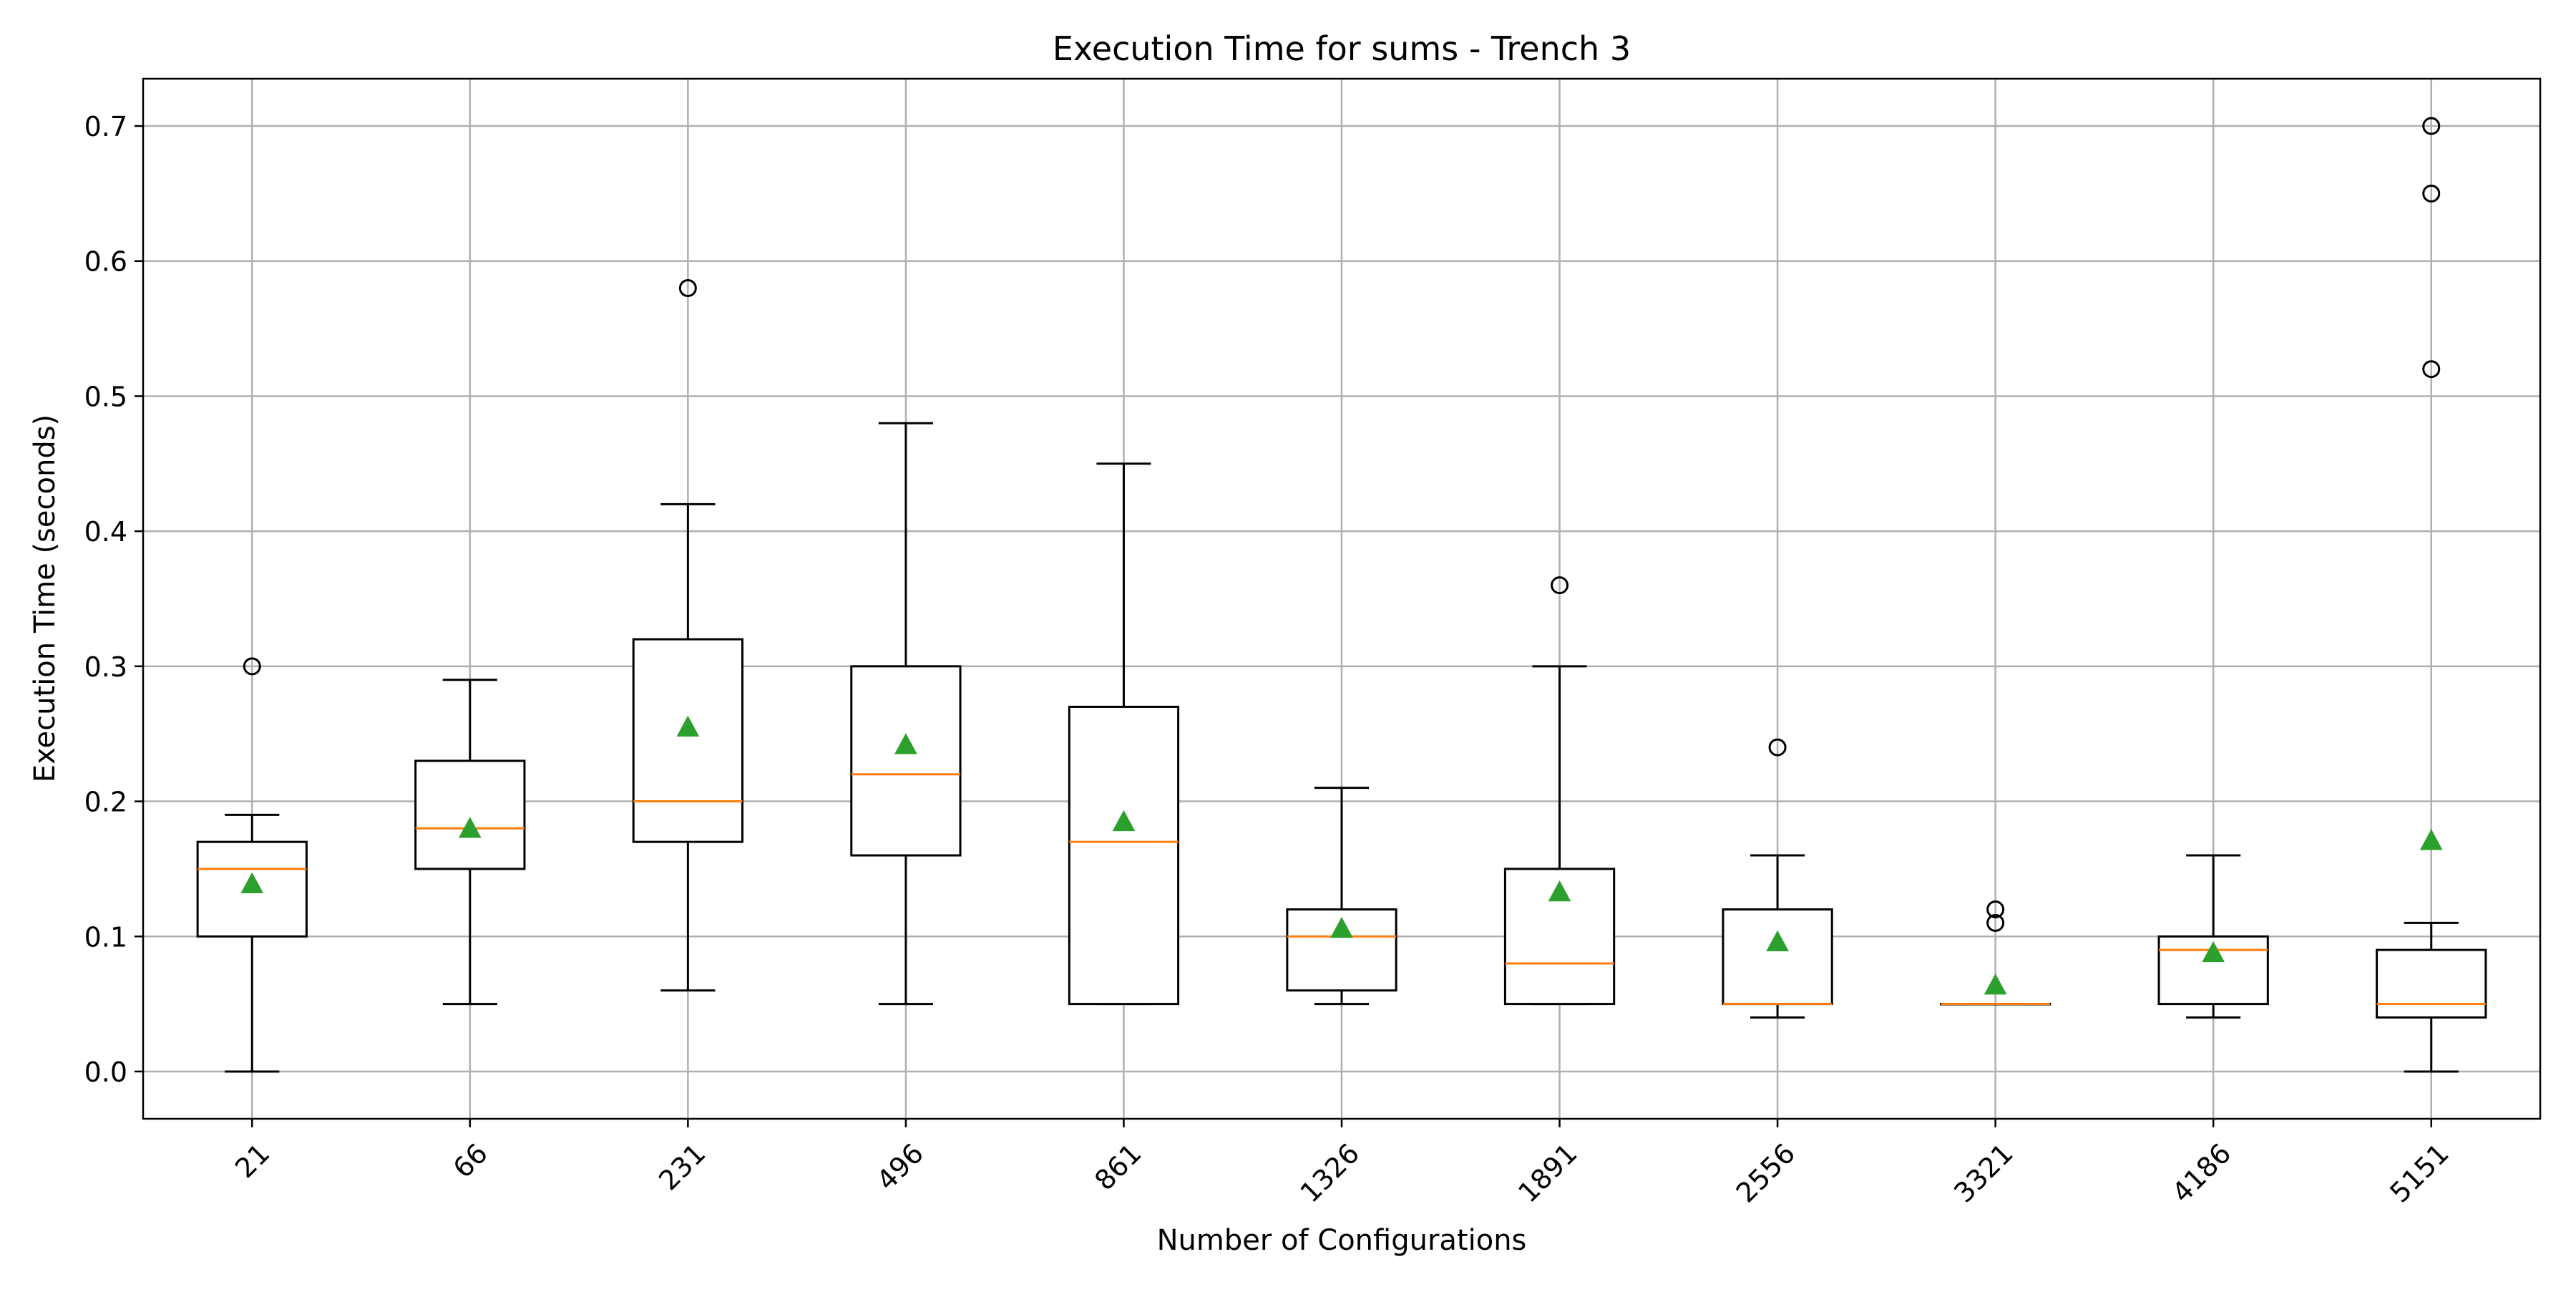 This screenshot has height=1292, width=2576. Describe the element at coordinates (105, 802) in the screenshot. I see `y-tick-label: 0.2` at that location.